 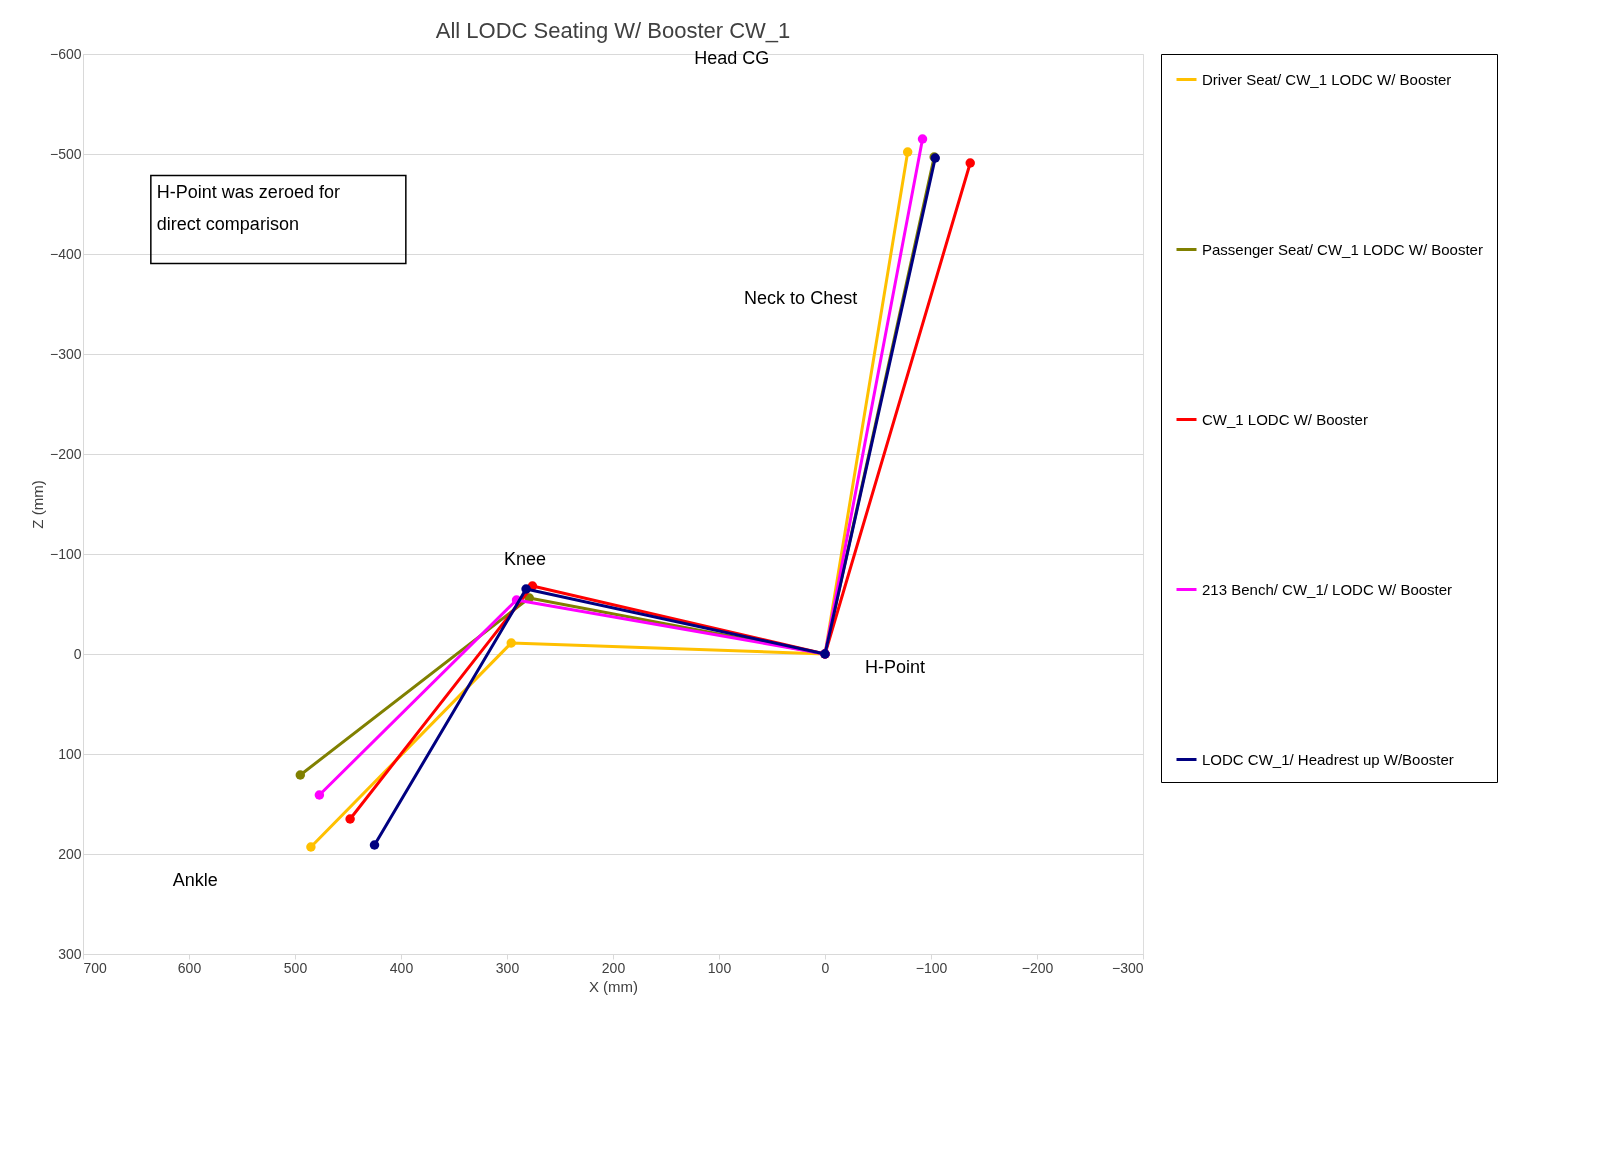 I want to click on y-tick-label: −200, so click(x=65, y=453).